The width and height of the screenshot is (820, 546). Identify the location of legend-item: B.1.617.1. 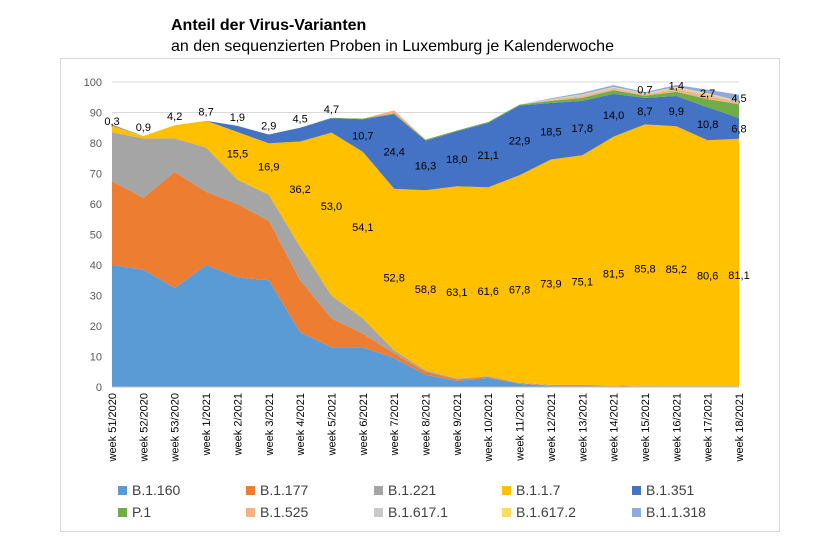
(411, 512).